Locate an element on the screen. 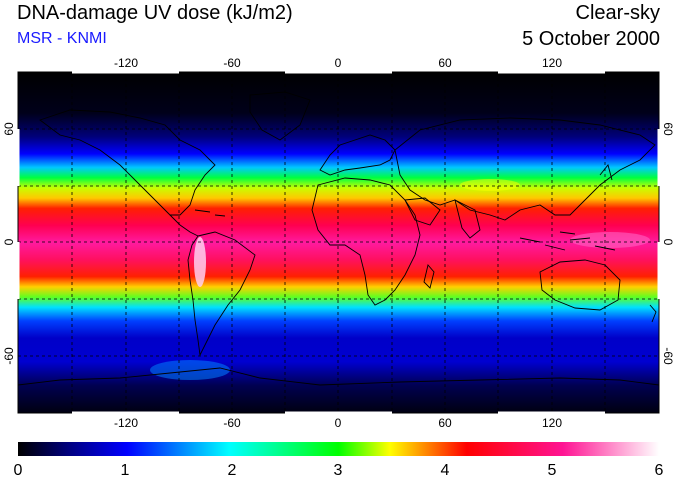  colorbar is located at coordinates (338, 449).